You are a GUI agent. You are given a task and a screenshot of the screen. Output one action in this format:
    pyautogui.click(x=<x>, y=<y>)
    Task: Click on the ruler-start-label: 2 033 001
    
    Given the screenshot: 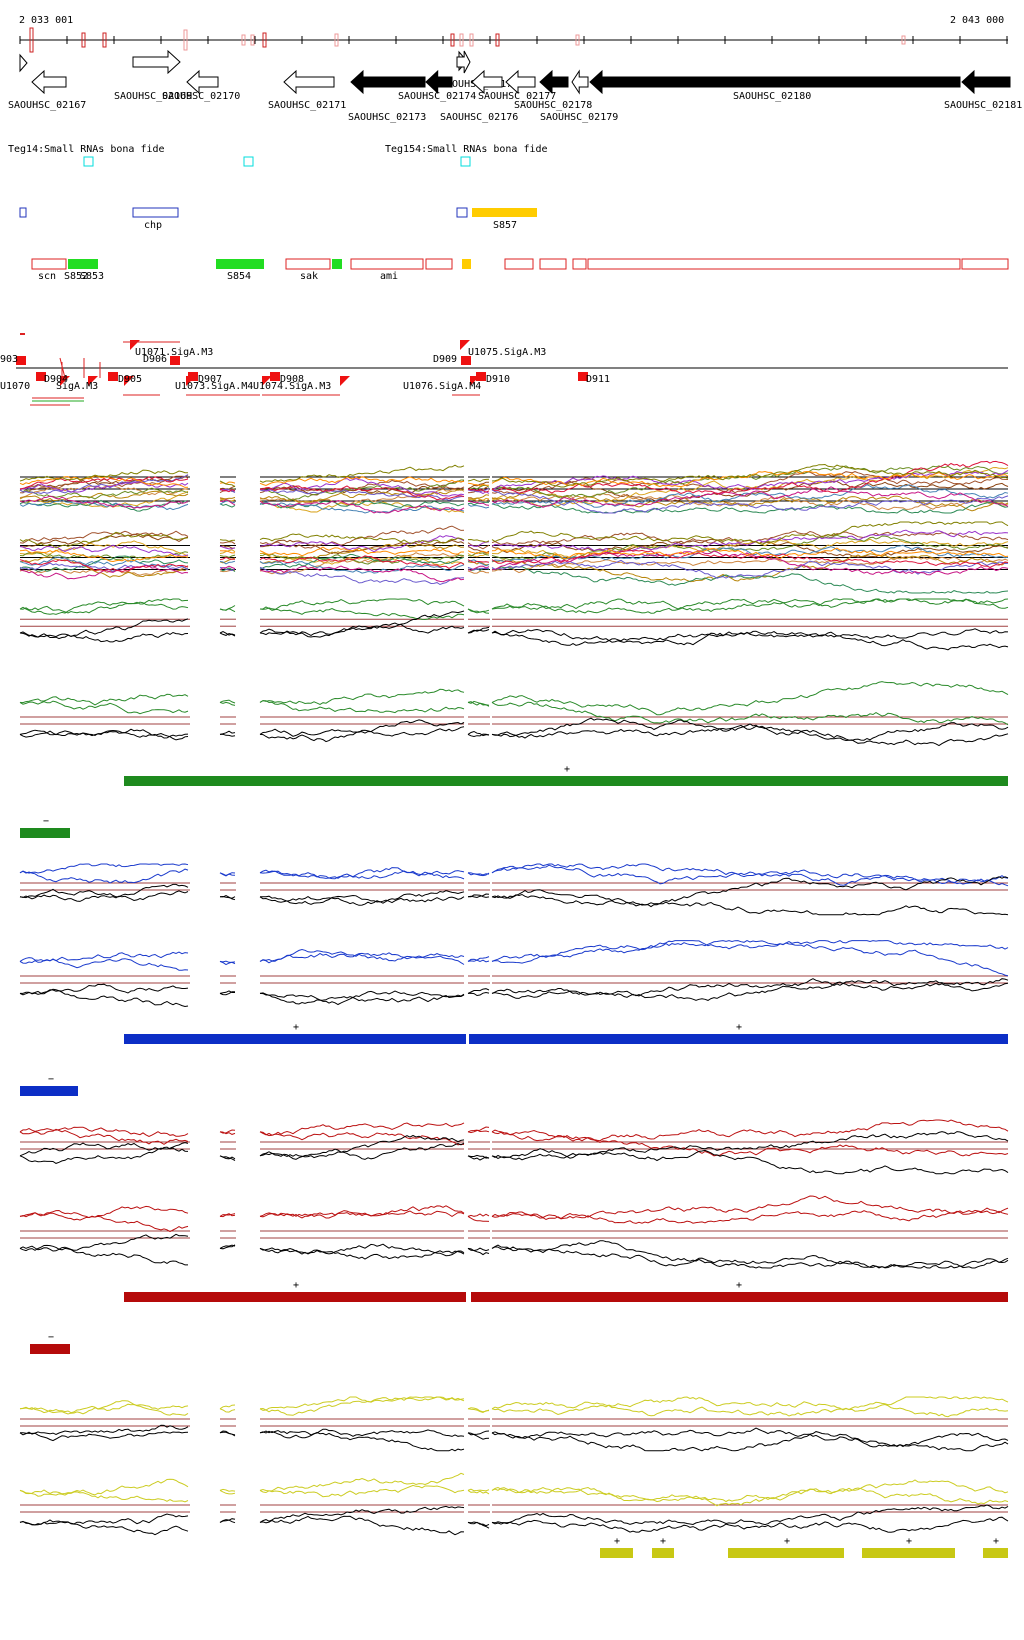 What is the action you would take?
    pyautogui.click(x=46, y=20)
    